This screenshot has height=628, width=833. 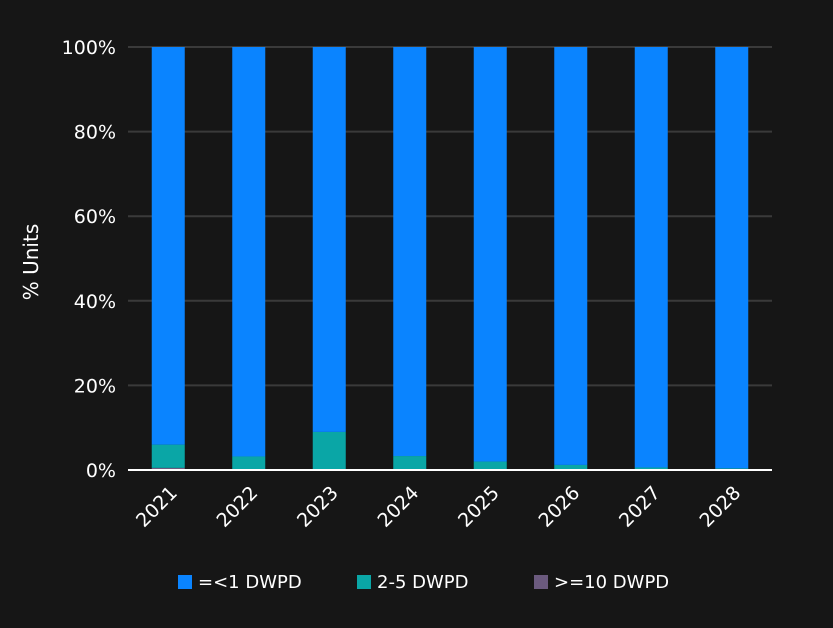 What do you see at coordinates (95, 386) in the screenshot?
I see `y-tick-label: 20%` at bounding box center [95, 386].